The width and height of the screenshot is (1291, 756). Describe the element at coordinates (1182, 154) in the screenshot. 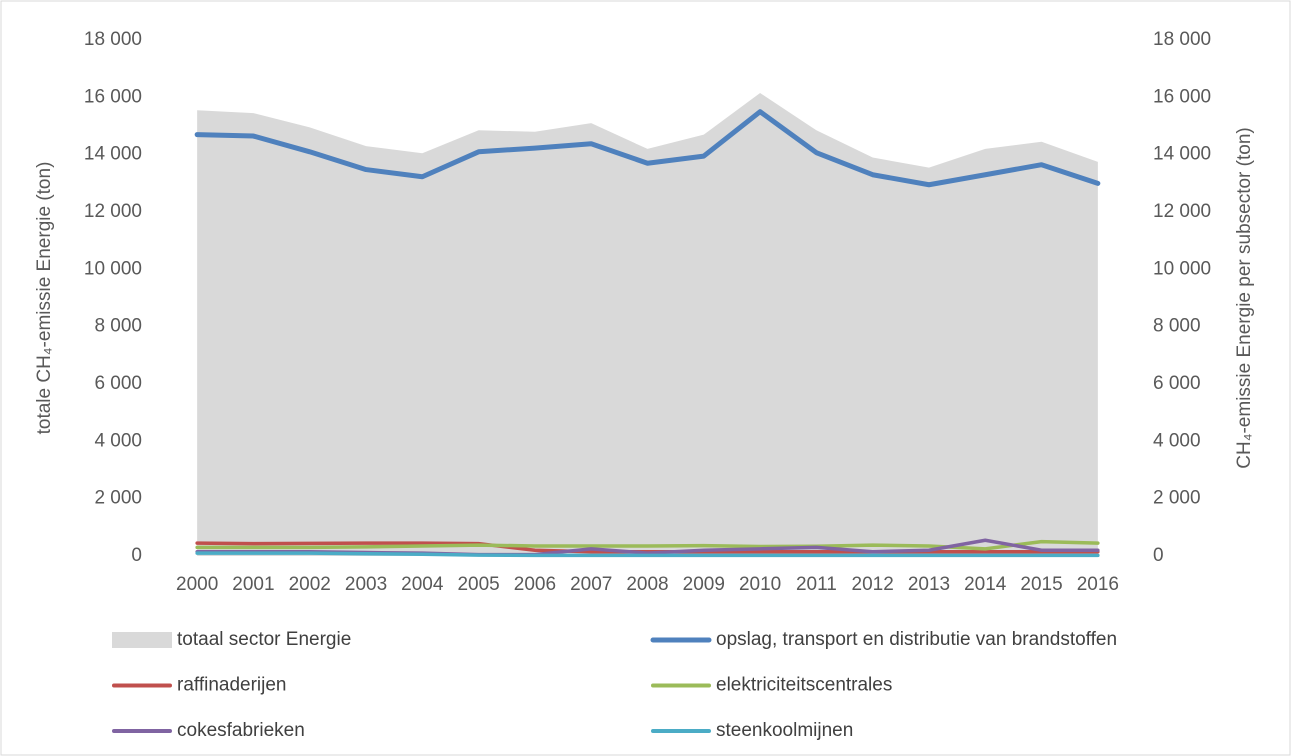

I see `y2-tick-label: 14 000` at that location.